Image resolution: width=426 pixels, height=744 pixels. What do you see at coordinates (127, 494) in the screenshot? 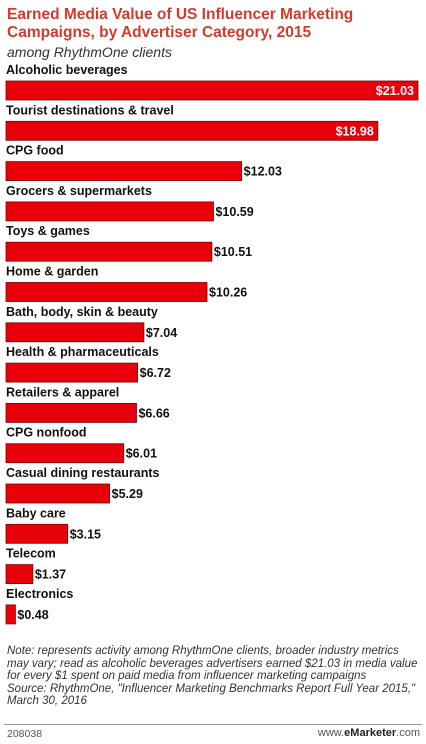
I see `value-label: $5.29` at bounding box center [127, 494].